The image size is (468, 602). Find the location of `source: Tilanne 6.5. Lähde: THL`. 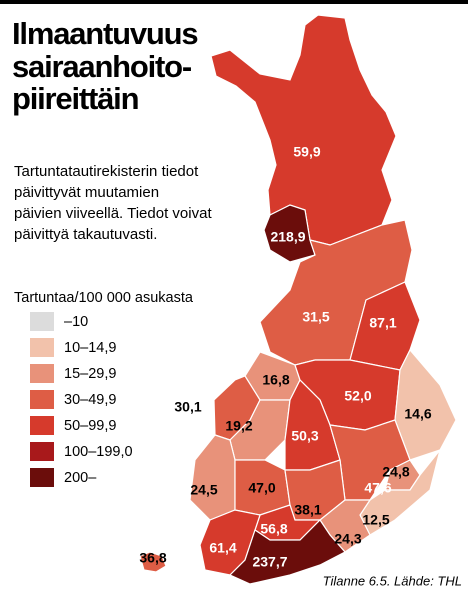

source: Tilanne 6.5. Lähde: THL is located at coordinates (392, 580).